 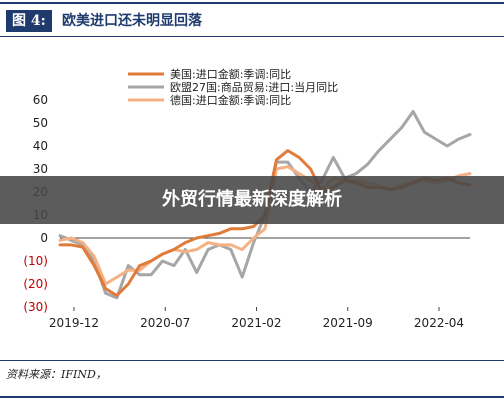 I want to click on source-note: 资料来源：IFIND，, so click(x=56, y=374).